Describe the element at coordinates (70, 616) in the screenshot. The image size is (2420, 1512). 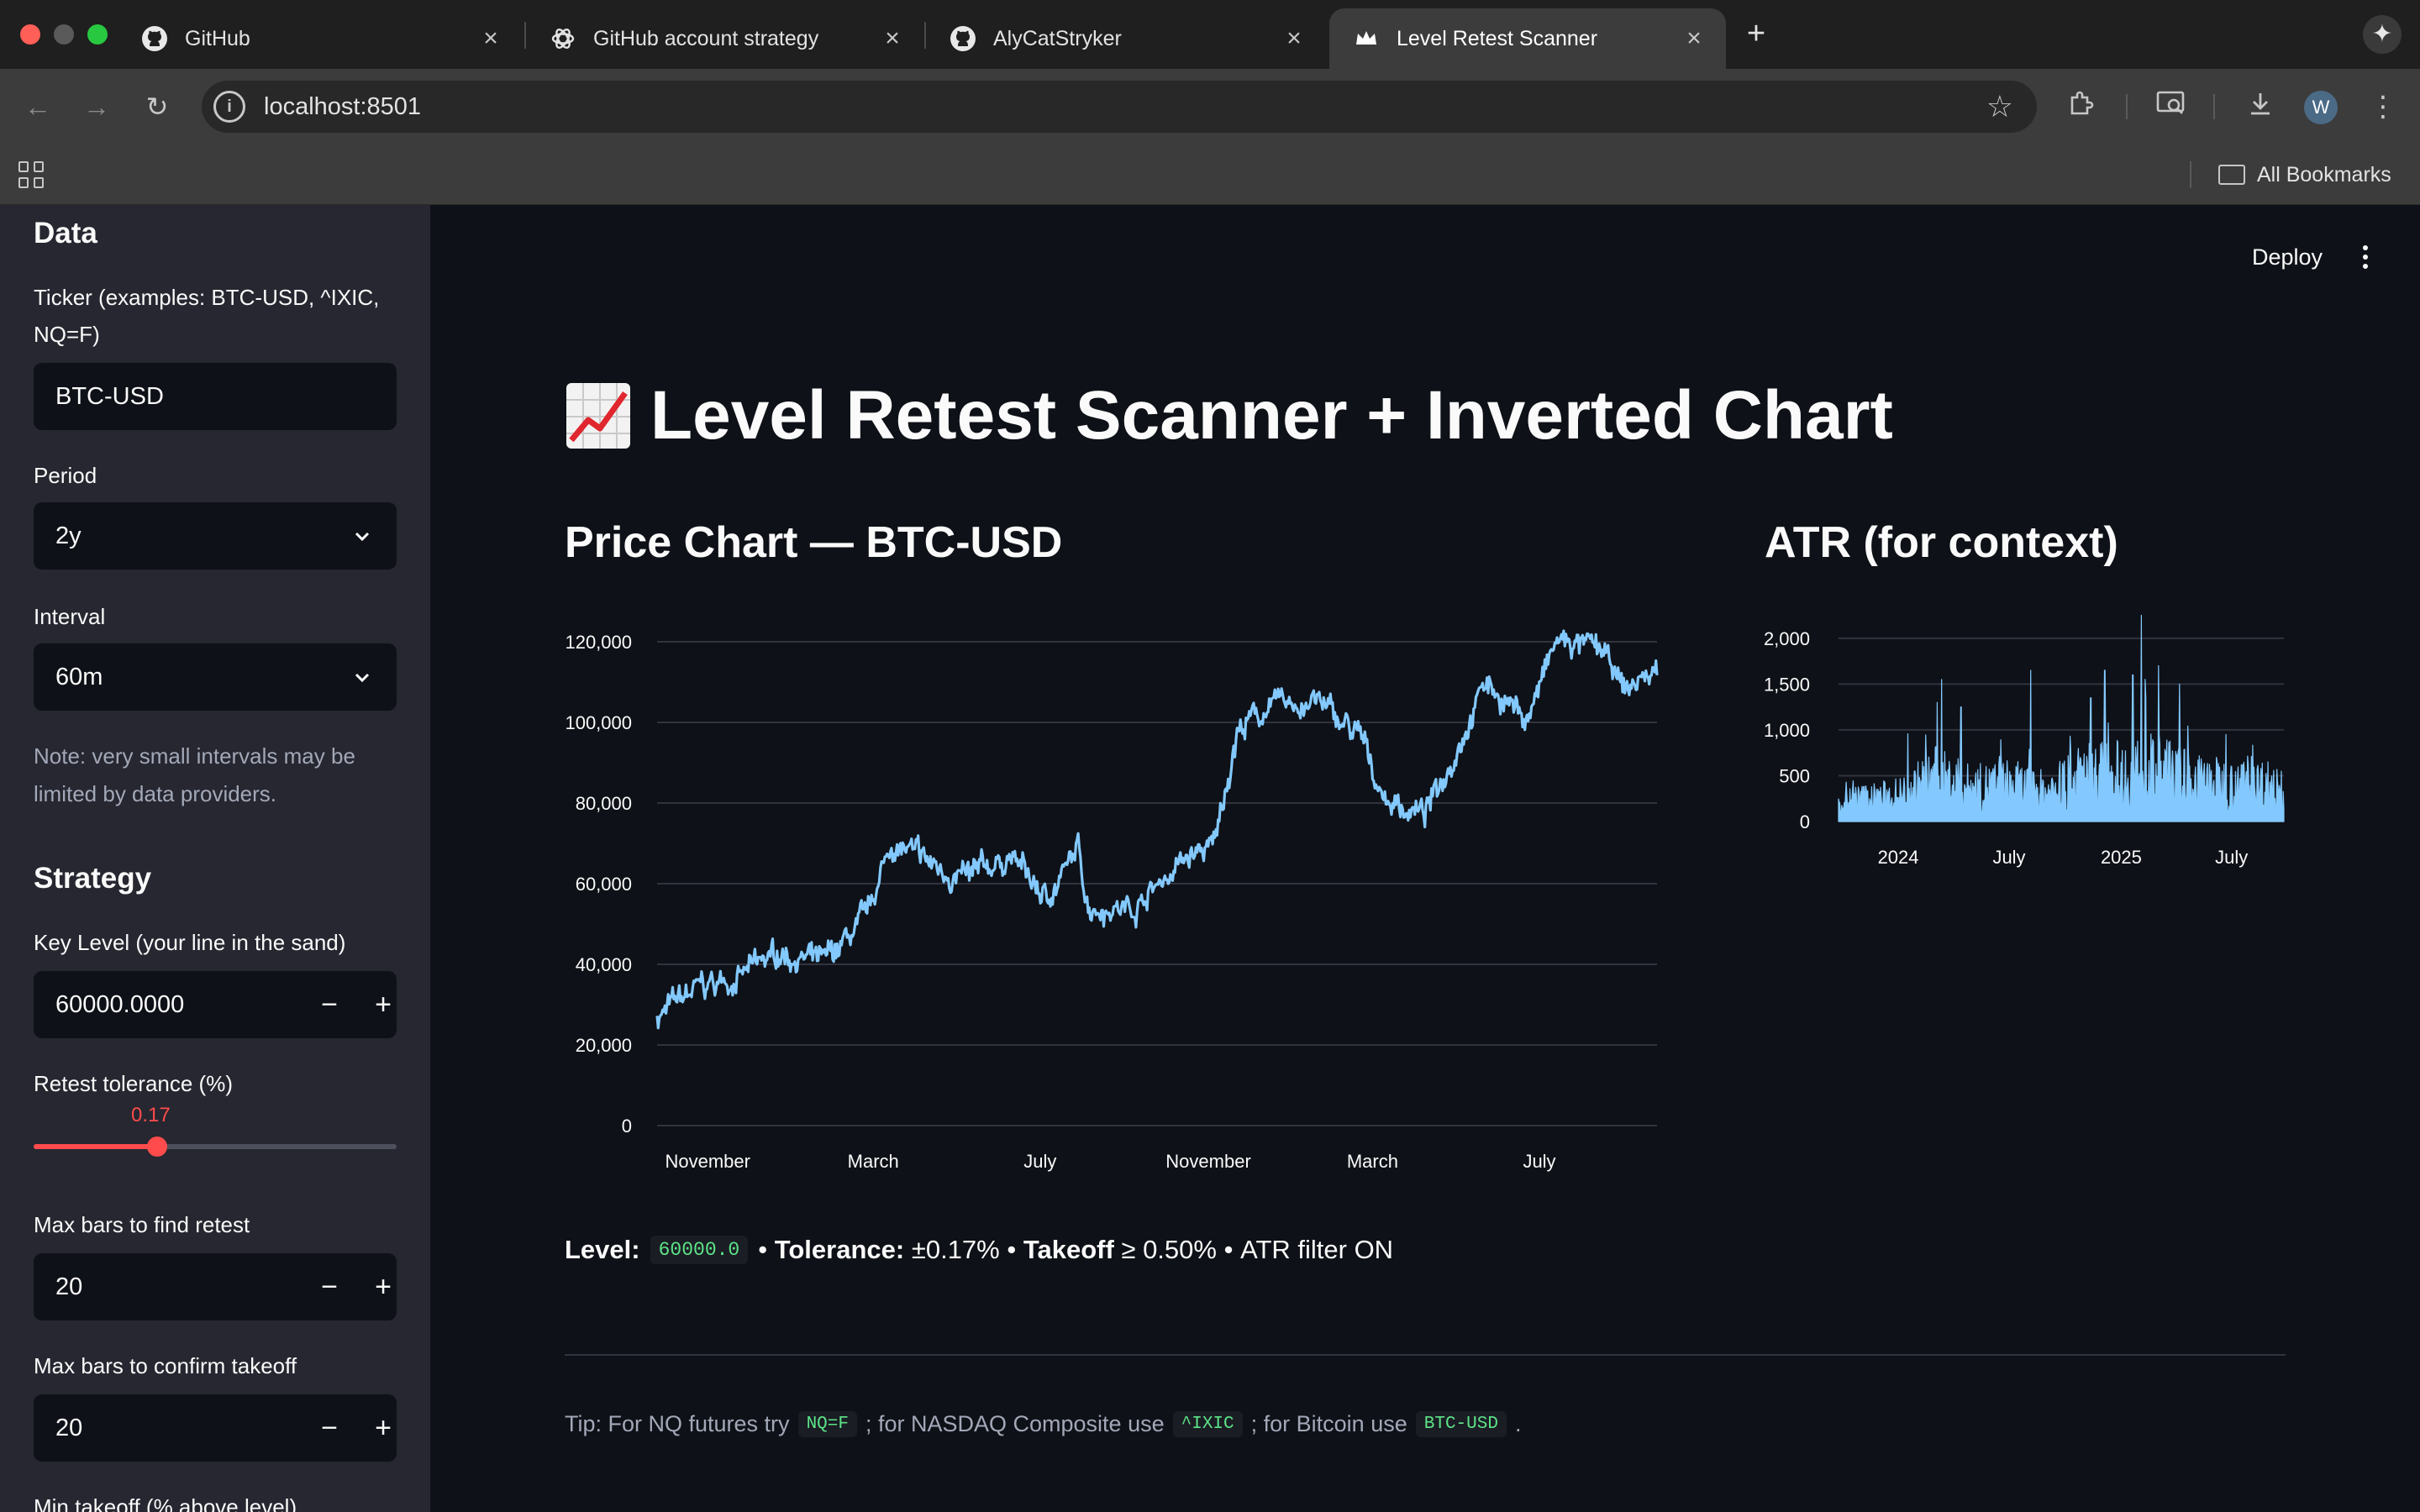
I see `interval-label: Interval` at that location.